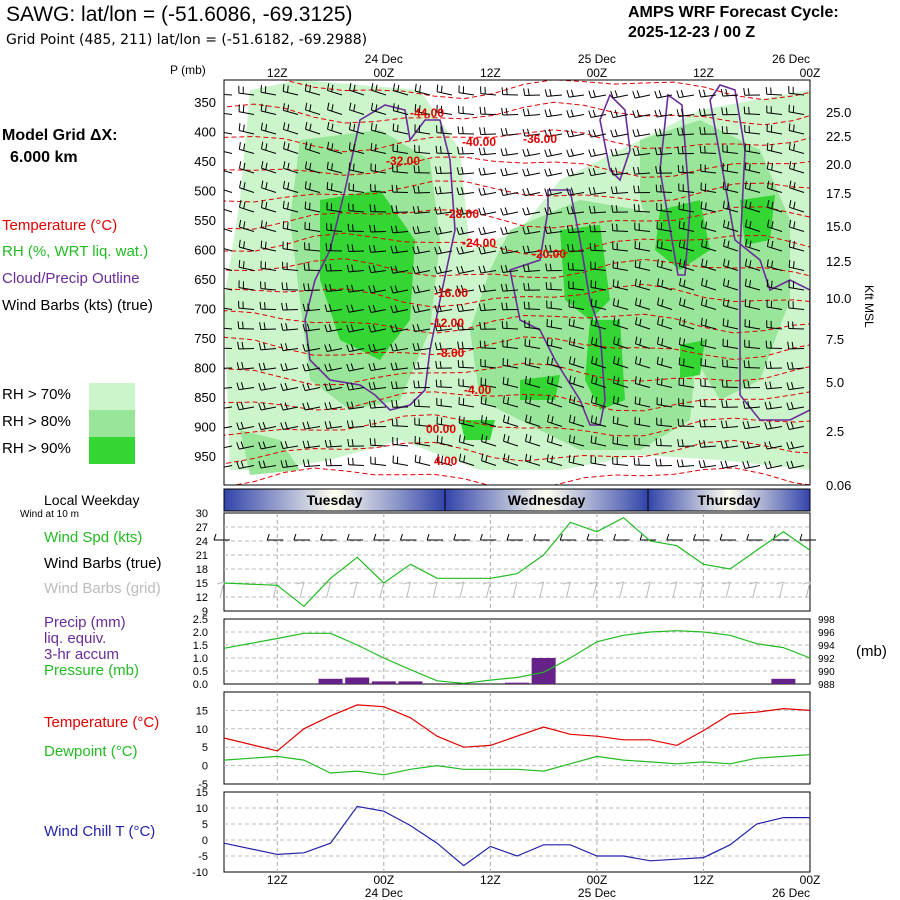 This screenshot has width=900, height=900. Describe the element at coordinates (701, 590) in the screenshot. I see `grid-wind-barb-shaft` at that location.